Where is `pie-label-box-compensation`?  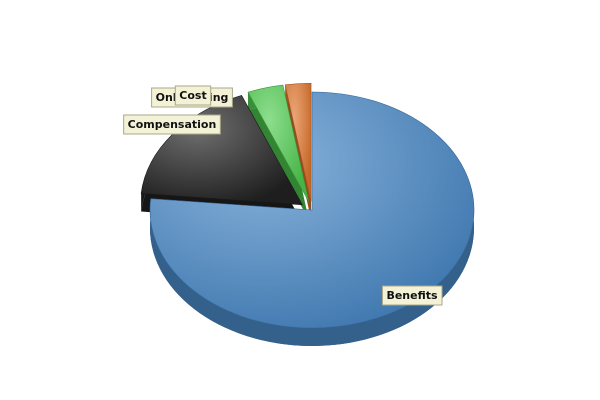 pie-label-box-compensation is located at coordinates (172, 124).